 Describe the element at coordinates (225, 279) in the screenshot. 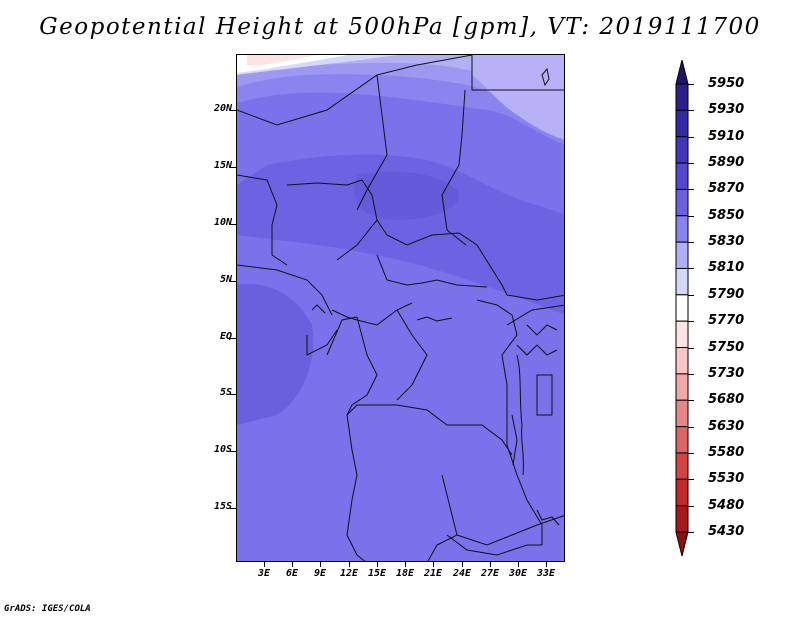

I see `lat-label: 5N` at that location.